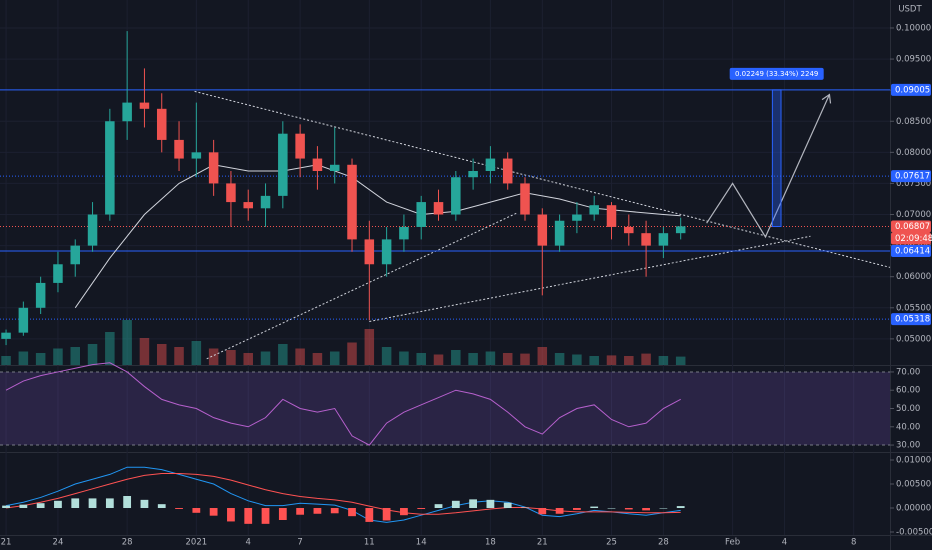  Describe the element at coordinates (776, 74) in the screenshot. I see `measure-label: 0.02249 (33.34%) 2249` at that location.